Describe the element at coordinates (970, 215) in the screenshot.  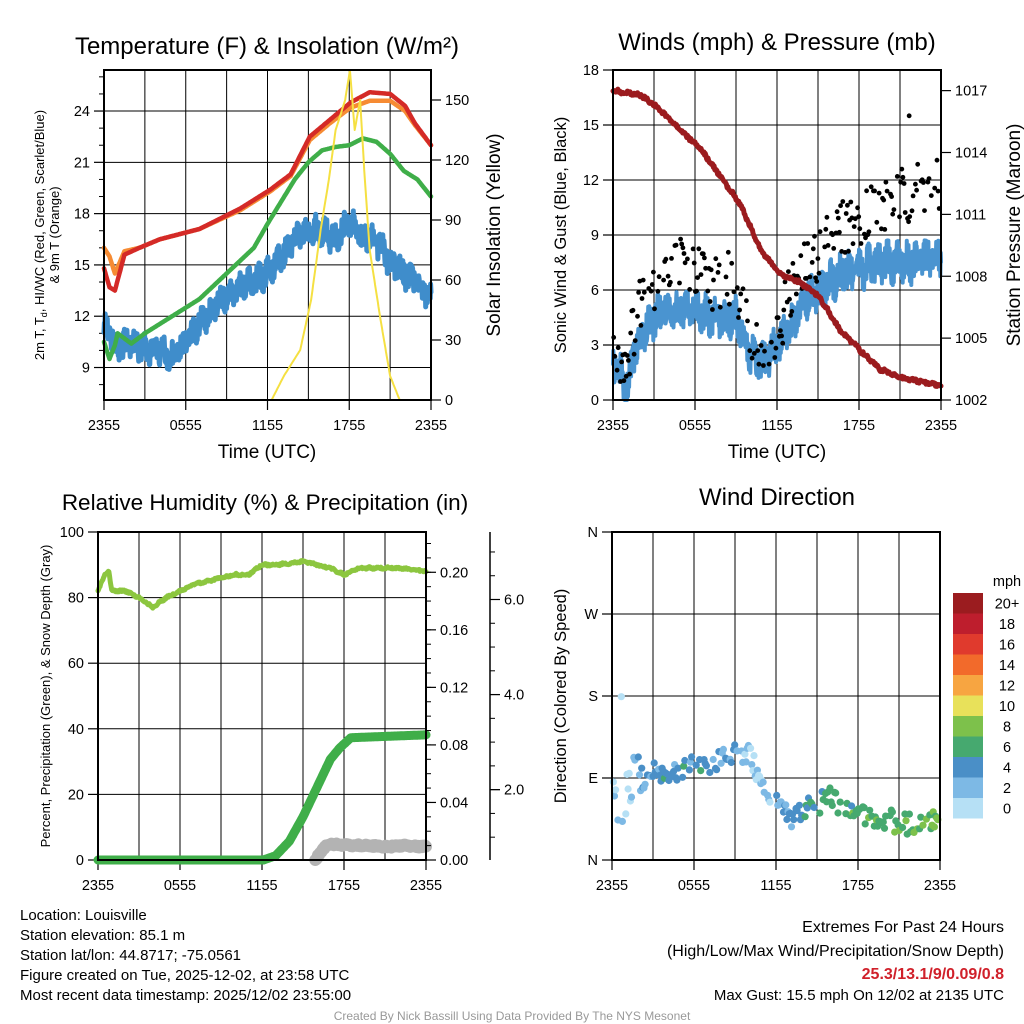
I see `pressure-axis-tick-label: 1011` at that location.